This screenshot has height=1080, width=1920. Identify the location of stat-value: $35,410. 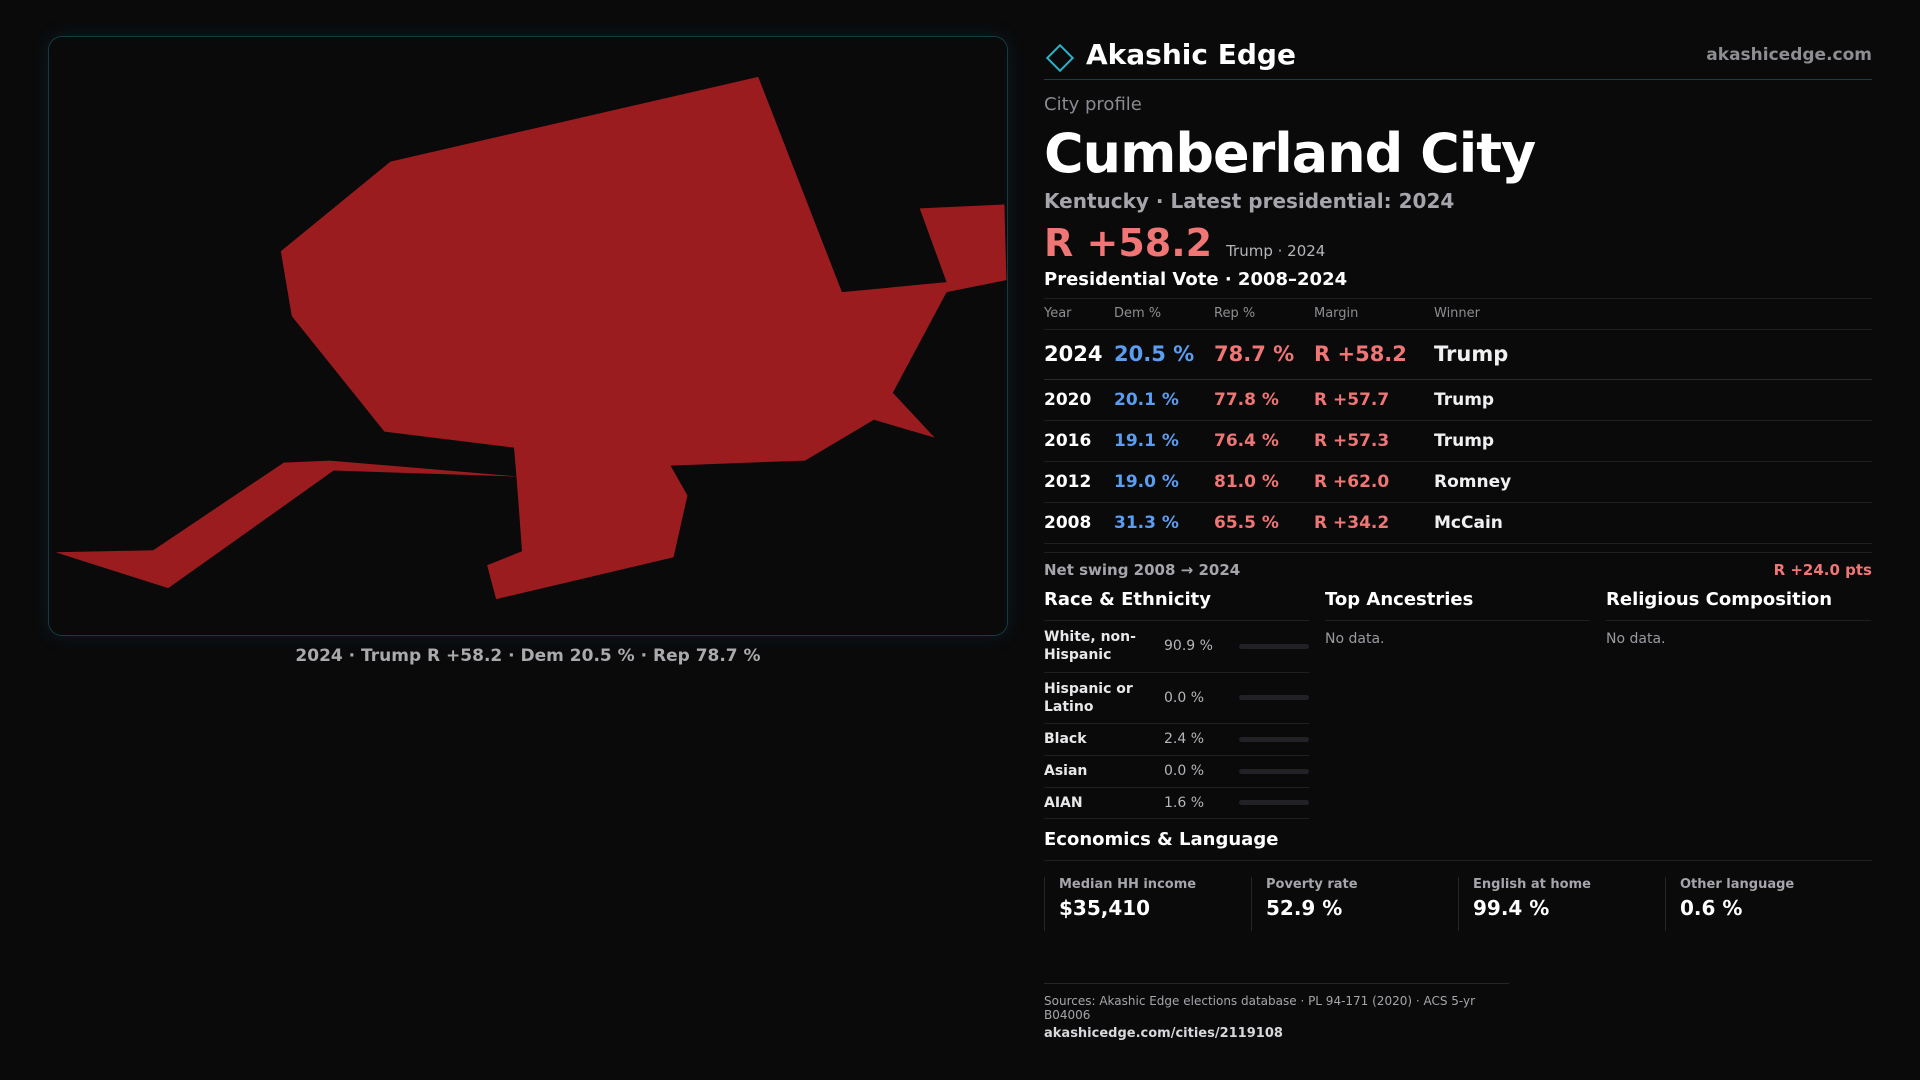
(1105, 907).